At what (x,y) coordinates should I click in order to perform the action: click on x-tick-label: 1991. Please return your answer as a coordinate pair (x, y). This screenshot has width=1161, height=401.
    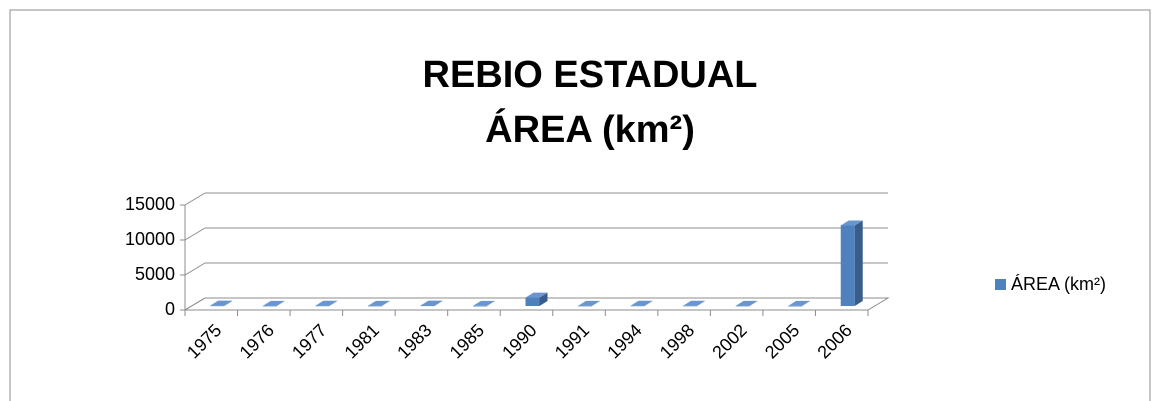
    Looking at the image, I should click on (572, 341).